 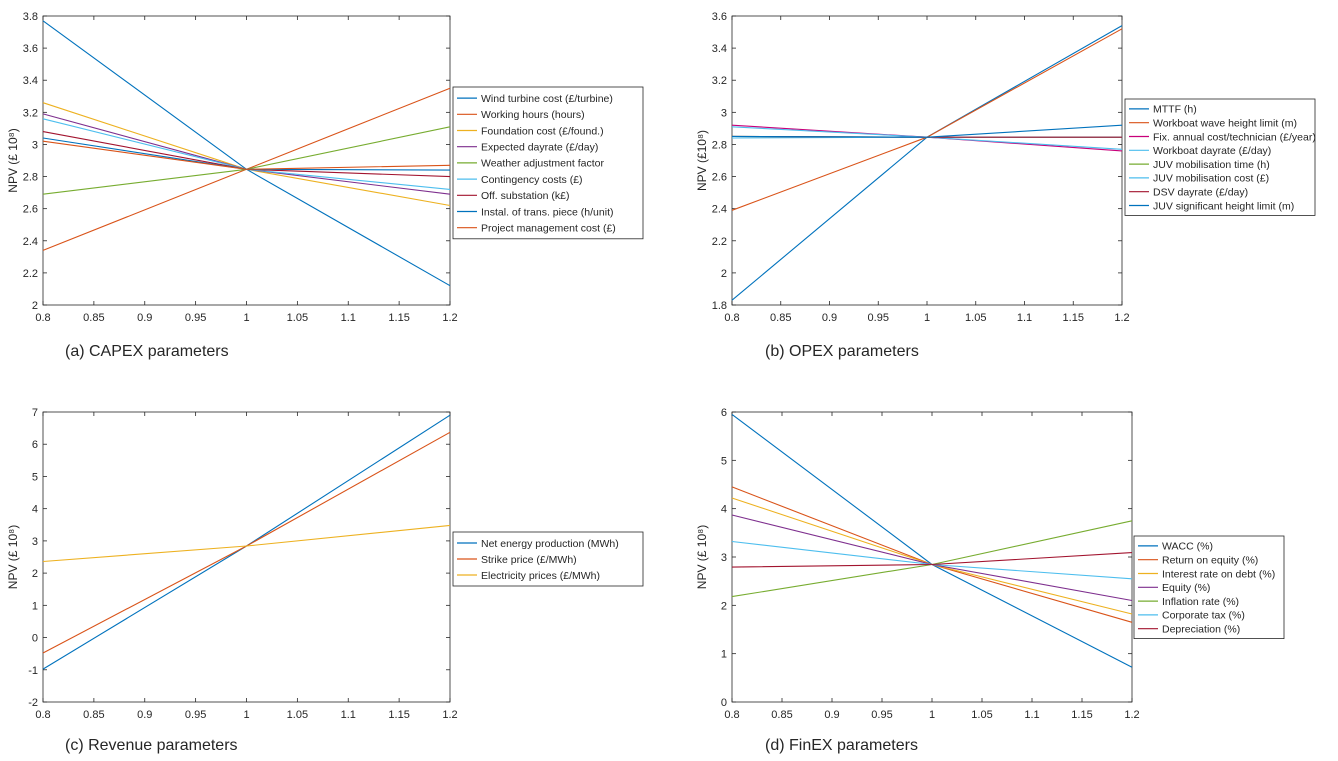 What do you see at coordinates (548, 229) in the screenshot?
I see `legend-entry: Project management cost (£)` at bounding box center [548, 229].